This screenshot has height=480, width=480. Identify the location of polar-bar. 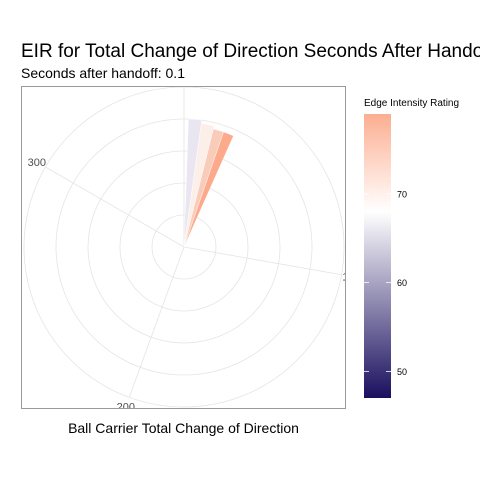
(208, 189).